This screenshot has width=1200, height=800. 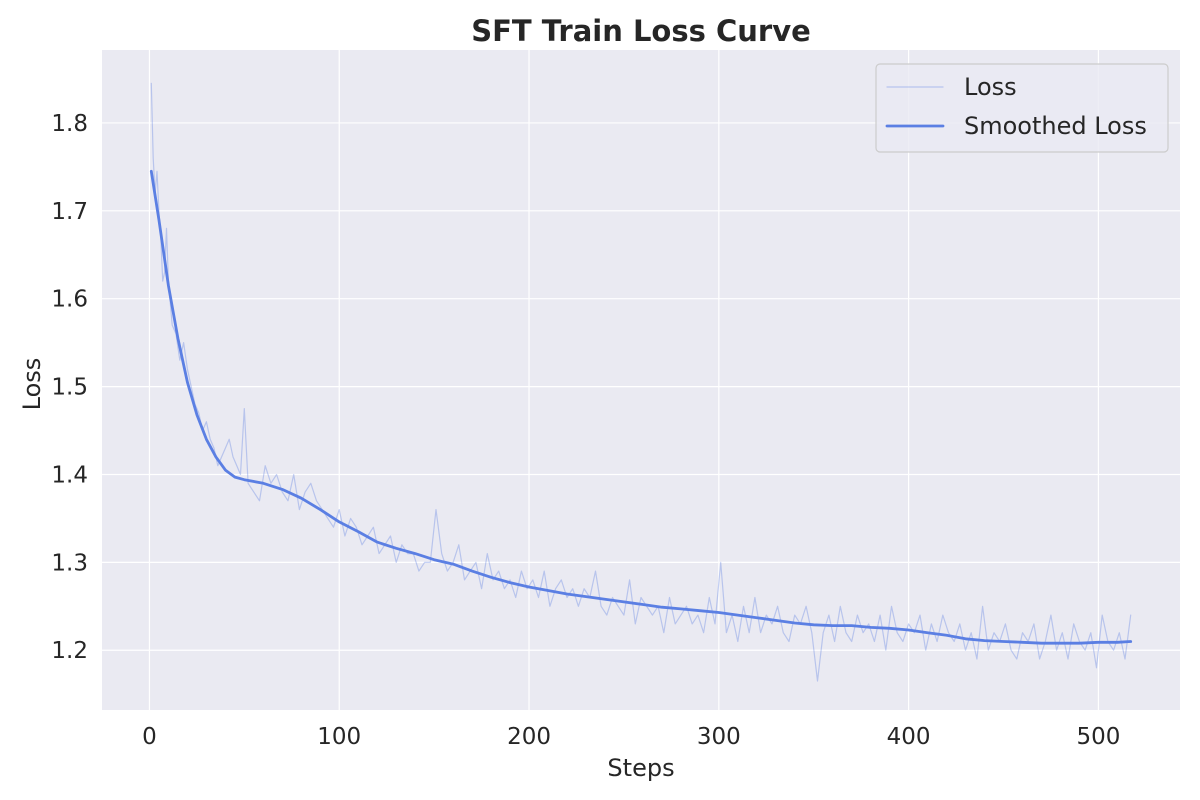 I want to click on x-tick-label: 400, so click(x=909, y=737).